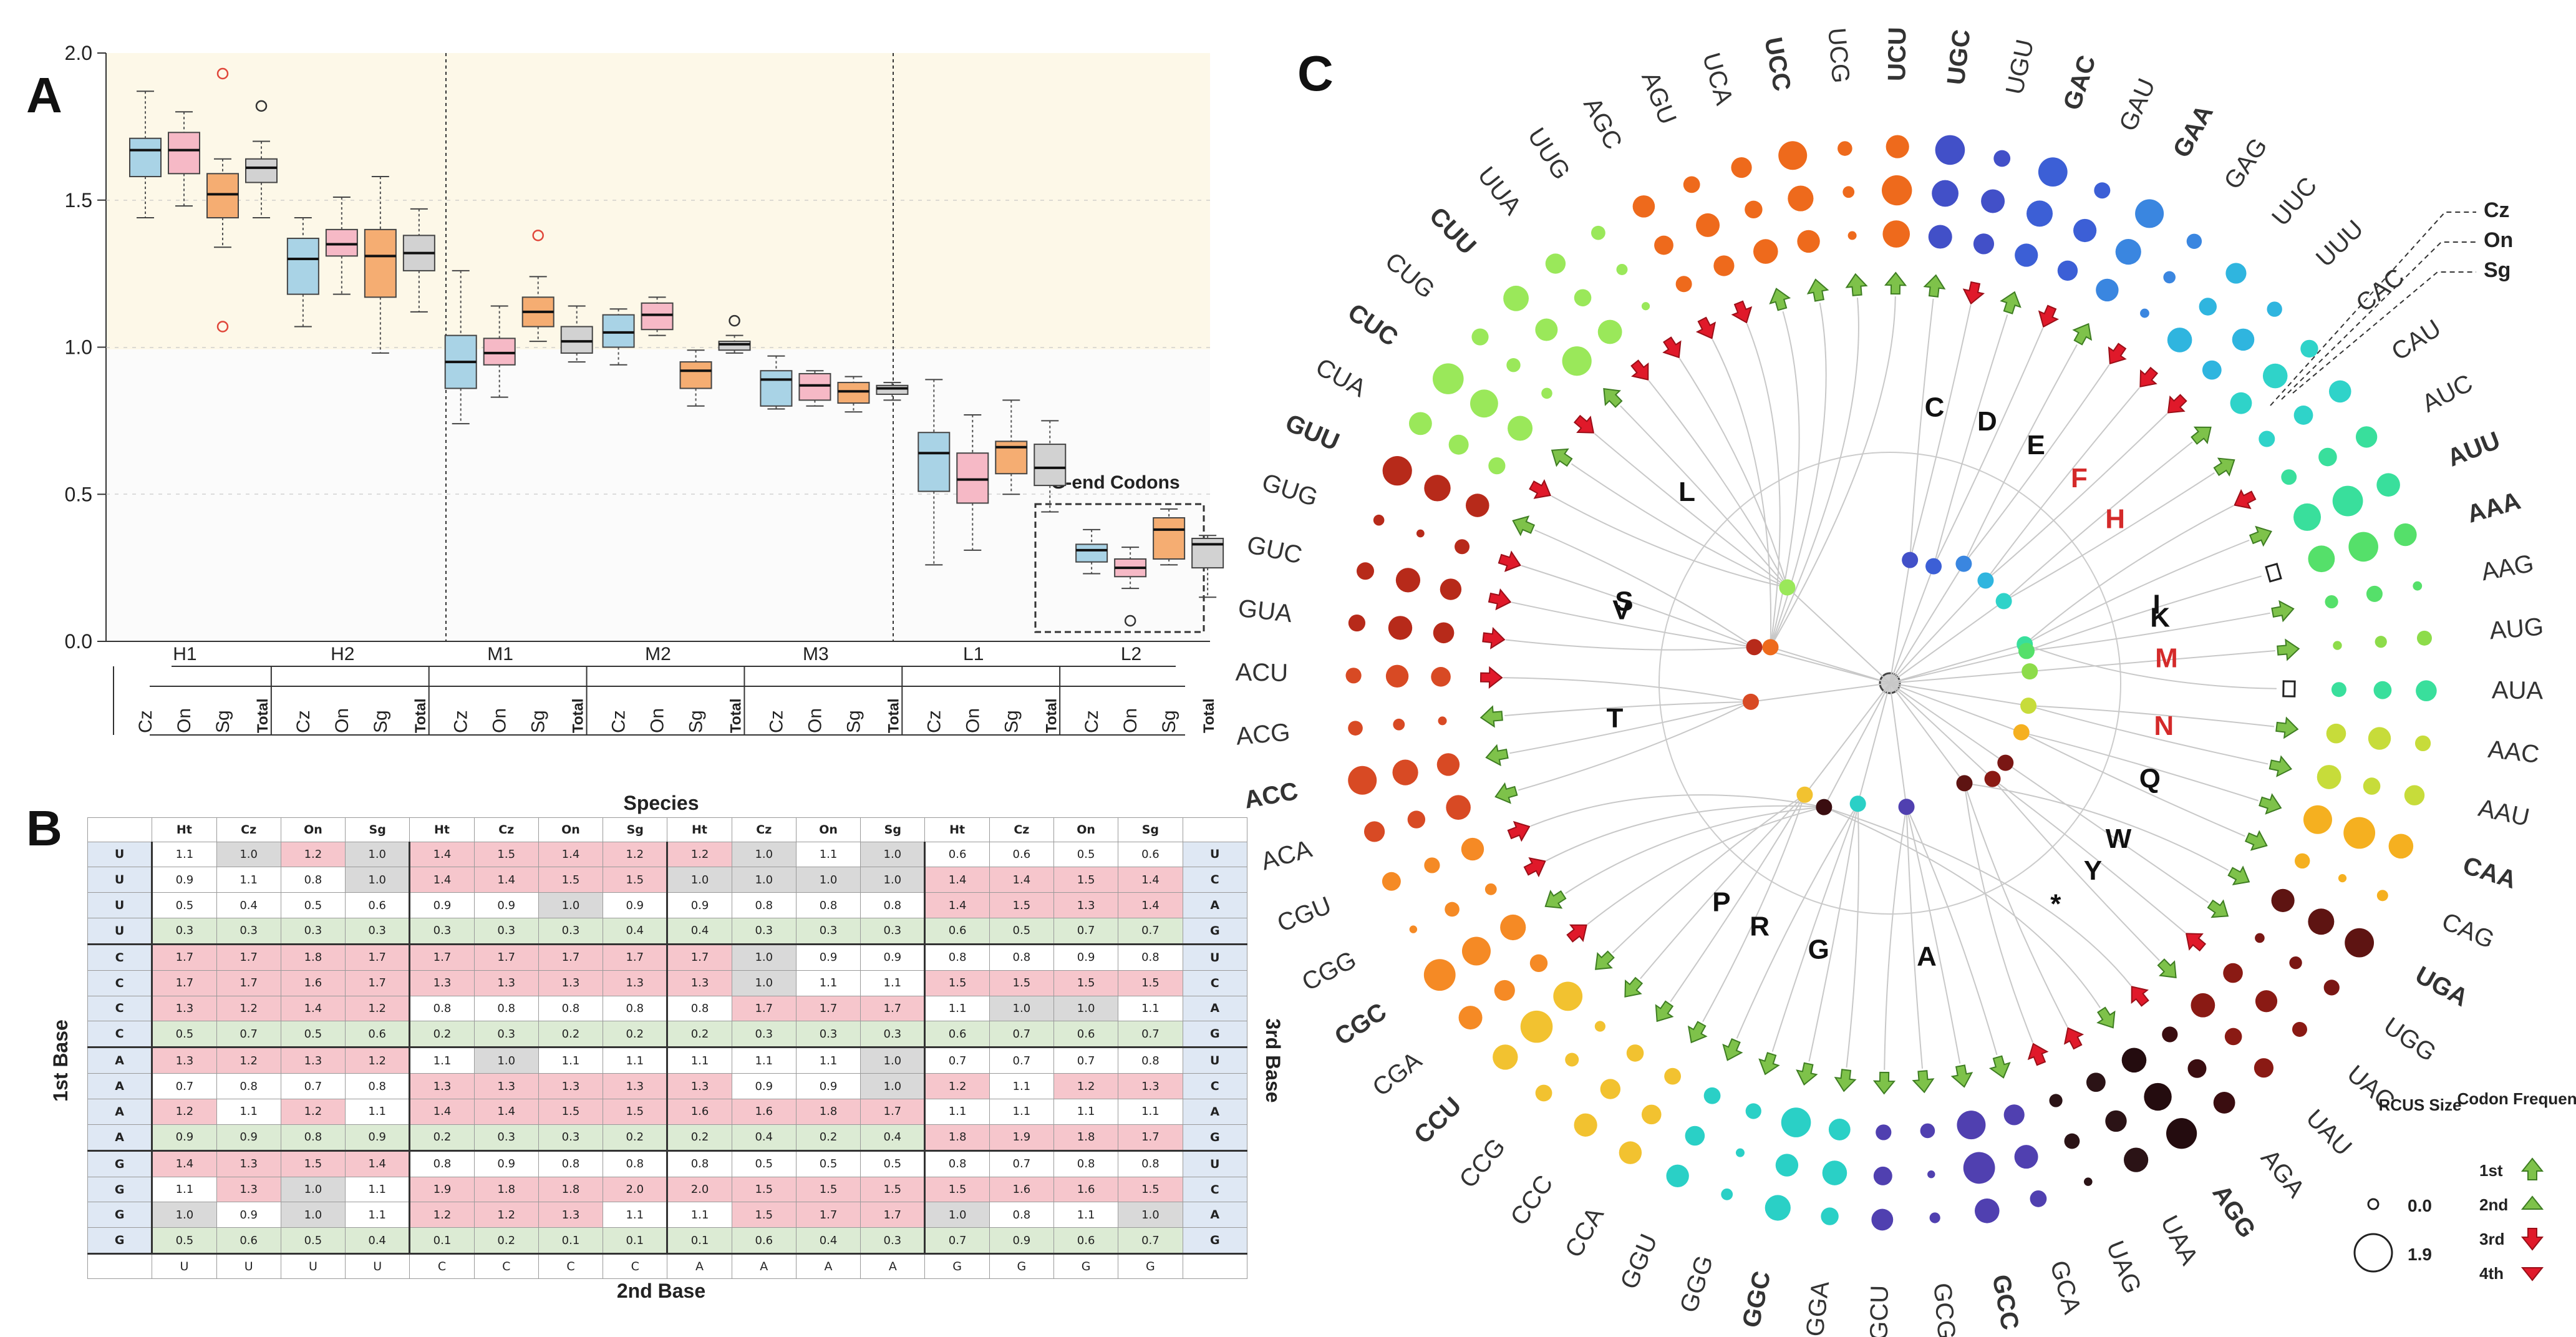 The height and width of the screenshot is (1337, 2576). What do you see at coordinates (828, 1189) in the screenshot?
I see `rscu-cell: 1.5` at bounding box center [828, 1189].